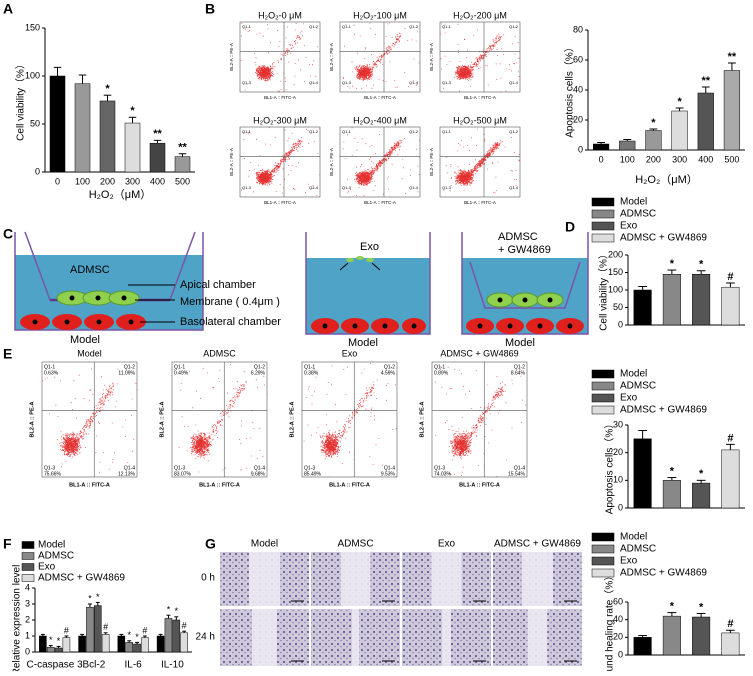 The image size is (753, 676). Describe the element at coordinates (615, 289) in the screenshot. I see `y-tick-label: 100` at that location.